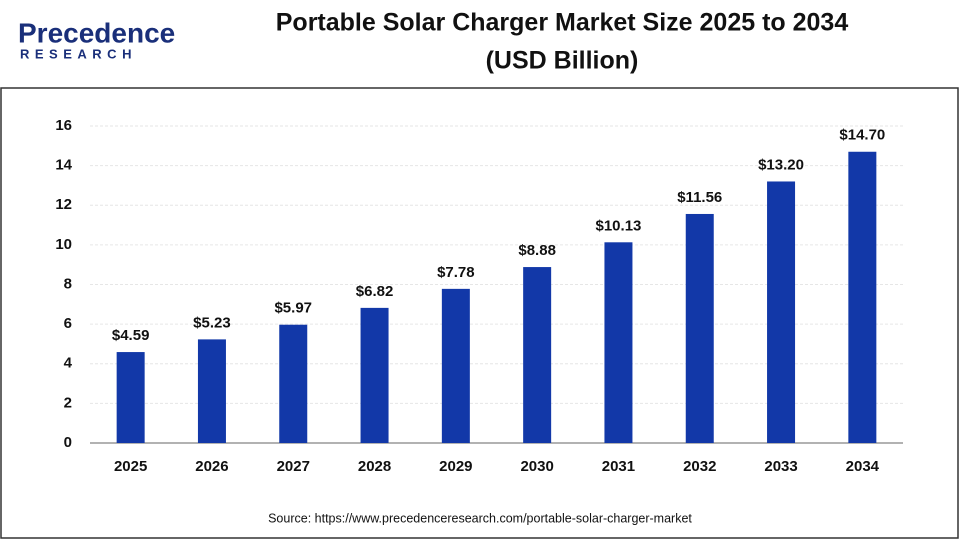 This screenshot has width=960, height=540. I want to click on value-label: $10.13, so click(619, 225).